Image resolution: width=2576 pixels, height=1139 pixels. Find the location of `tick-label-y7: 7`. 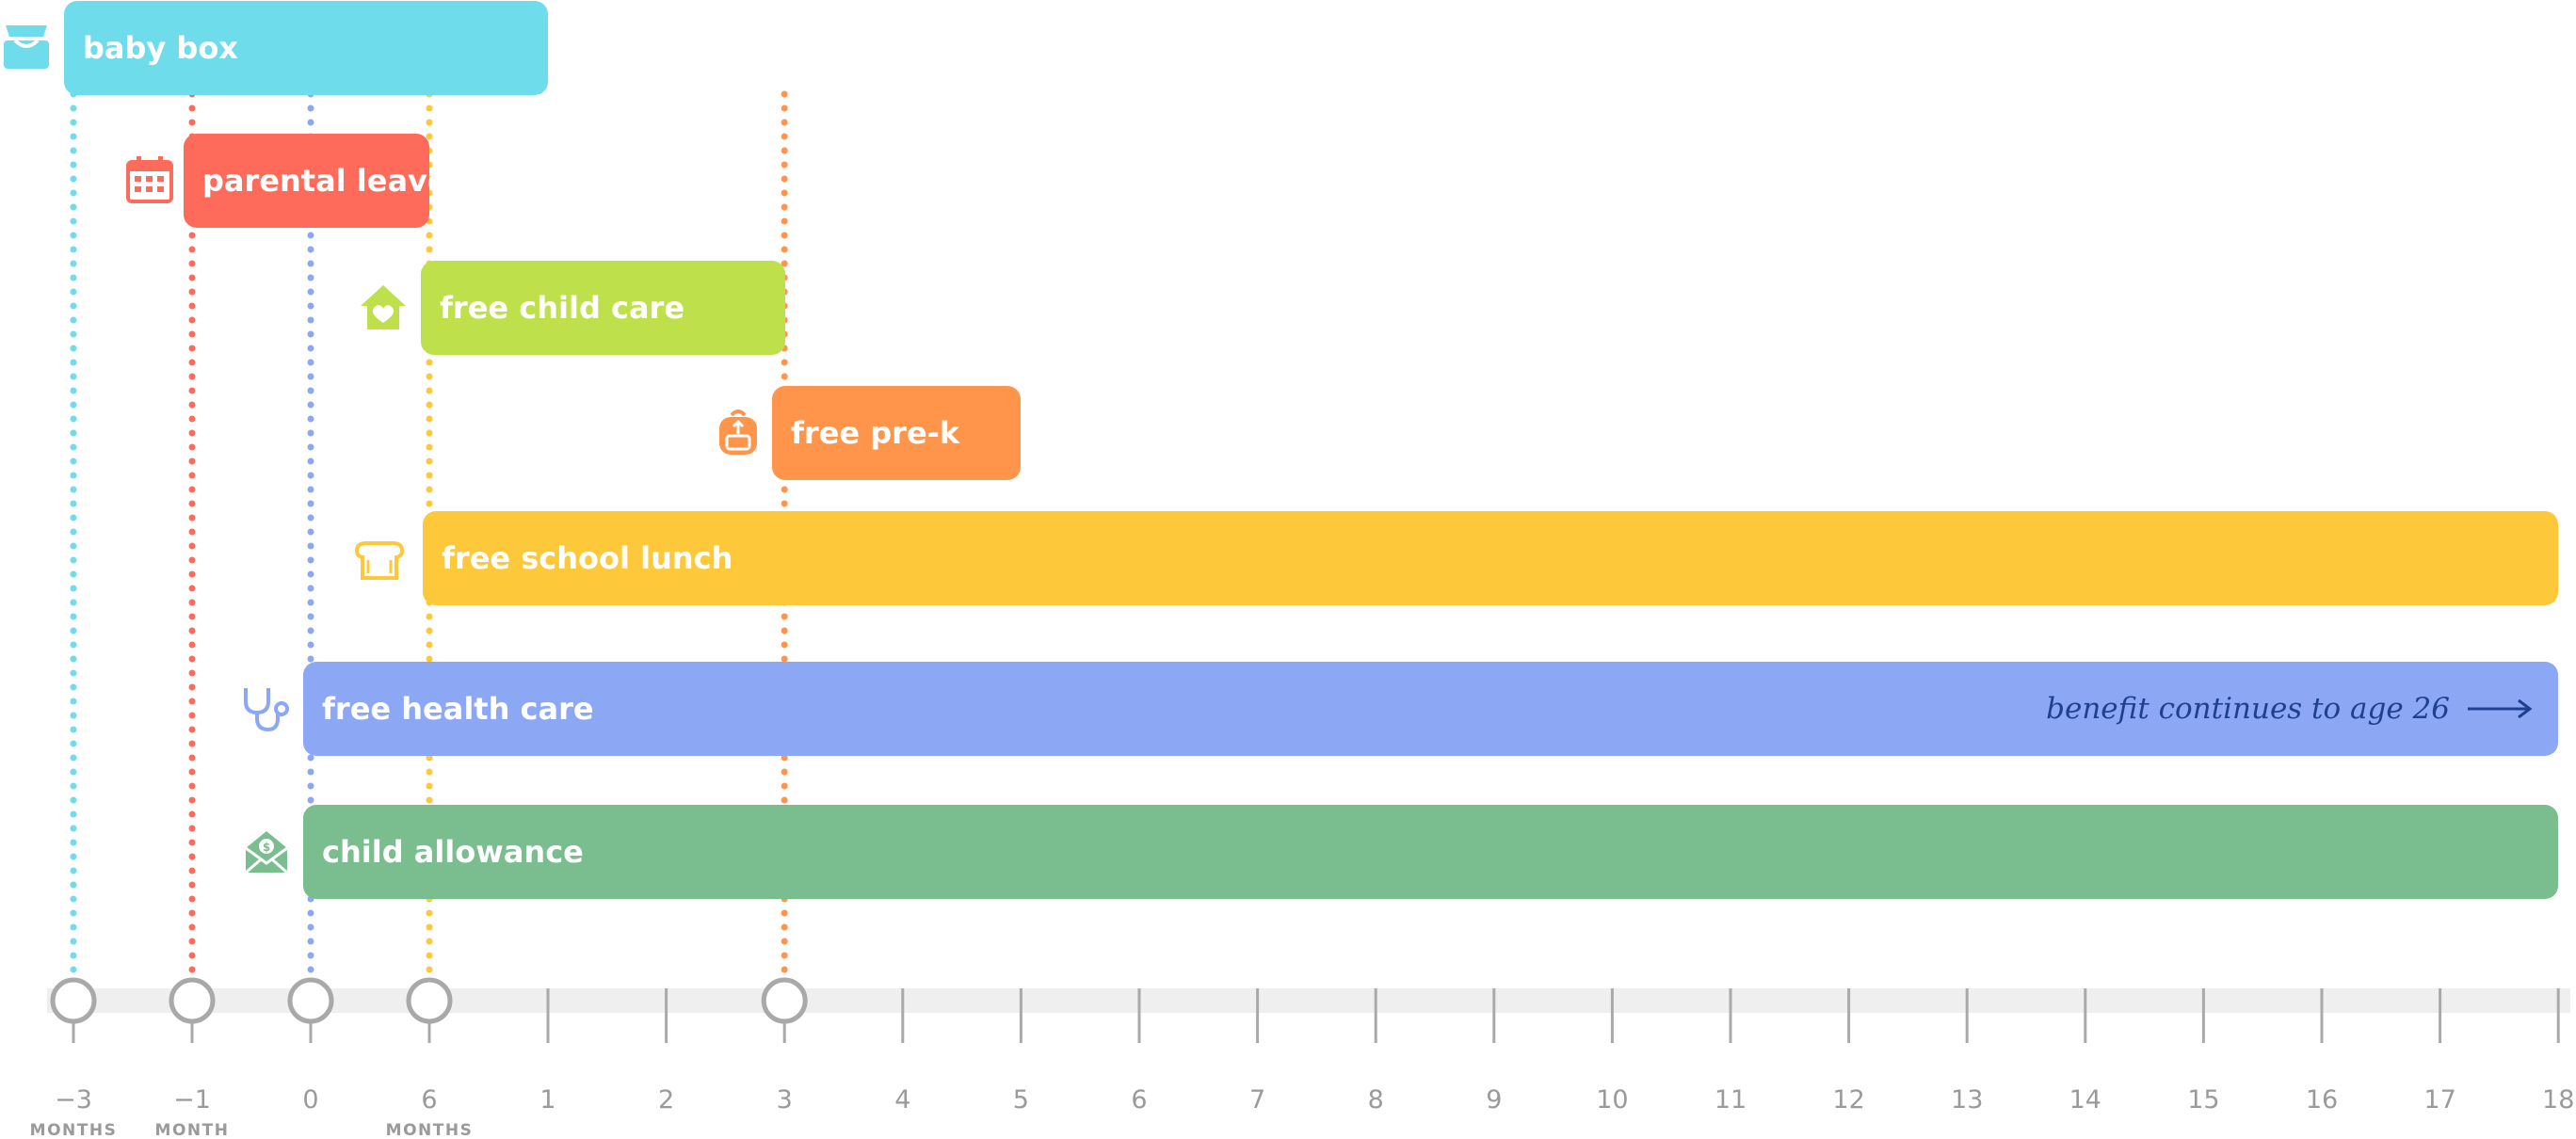

tick-label-y7: 7 is located at coordinates (1257, 1100).